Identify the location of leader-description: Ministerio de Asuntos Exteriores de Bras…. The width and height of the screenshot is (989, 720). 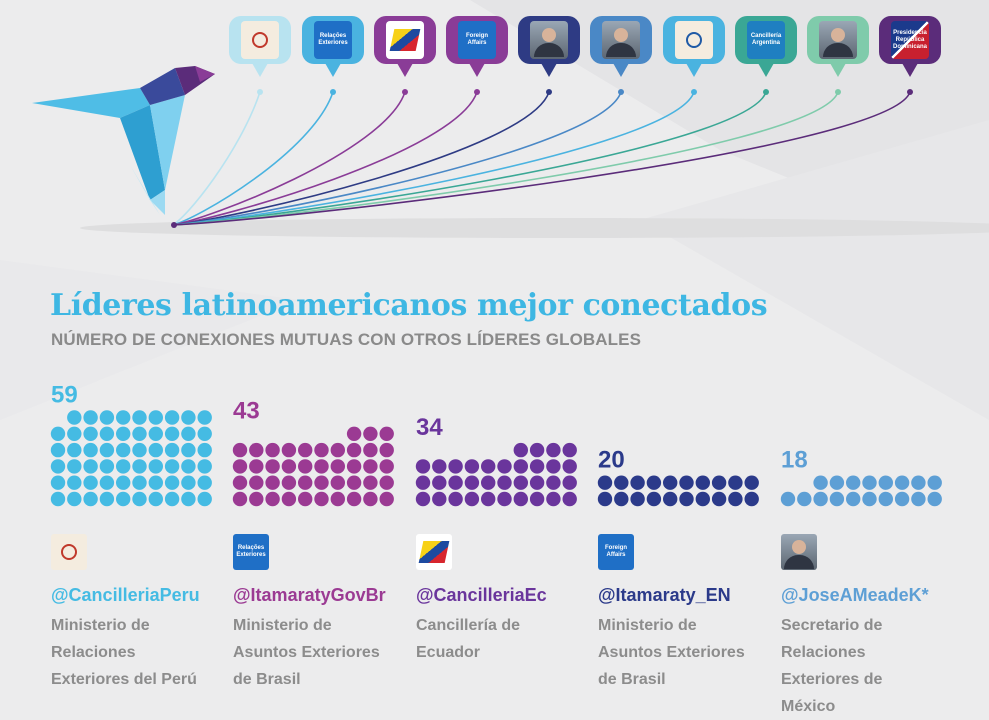
(671, 652).